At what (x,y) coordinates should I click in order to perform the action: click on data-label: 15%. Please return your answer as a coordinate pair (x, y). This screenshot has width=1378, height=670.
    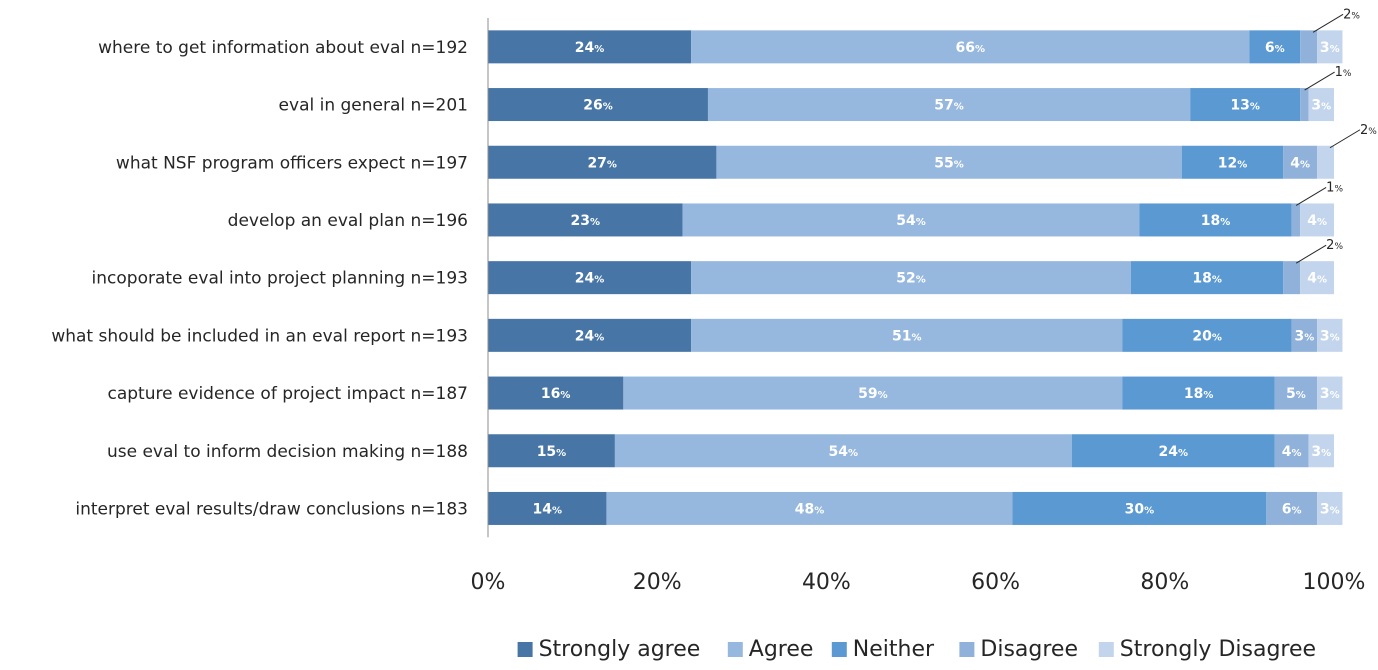
    Looking at the image, I should click on (552, 452).